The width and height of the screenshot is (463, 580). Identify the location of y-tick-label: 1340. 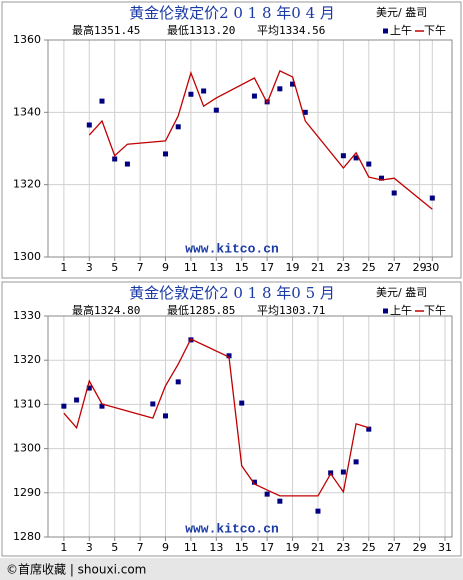
(27, 111).